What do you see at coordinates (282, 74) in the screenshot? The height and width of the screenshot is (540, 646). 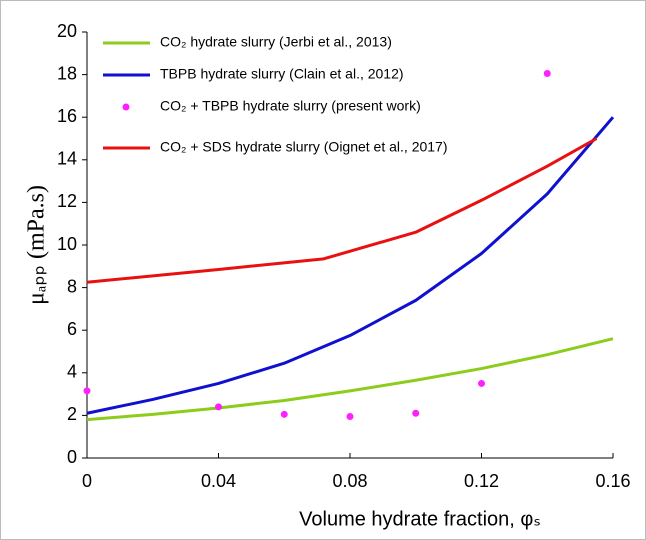 I see `legend-label: TBPB hydrate slurry (Clain et al., 2012)` at bounding box center [282, 74].